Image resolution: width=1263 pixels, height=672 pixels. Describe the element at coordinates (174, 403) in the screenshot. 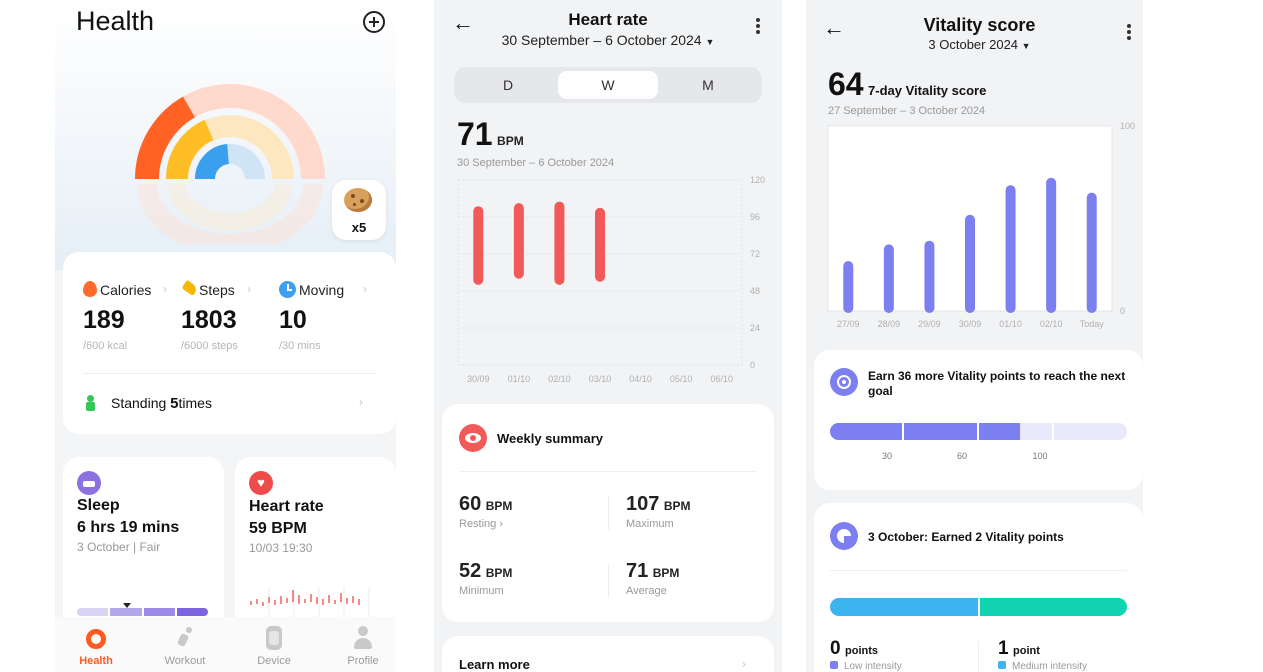

I see `standing-count: 5` at that location.